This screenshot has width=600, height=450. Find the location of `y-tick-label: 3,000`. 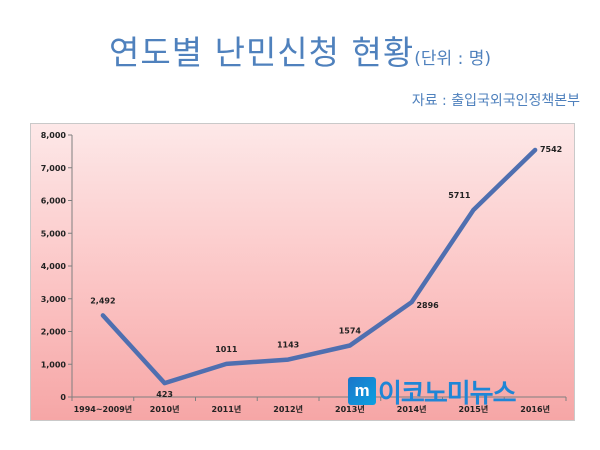

y-tick-label: 3,000 is located at coordinates (54, 299).